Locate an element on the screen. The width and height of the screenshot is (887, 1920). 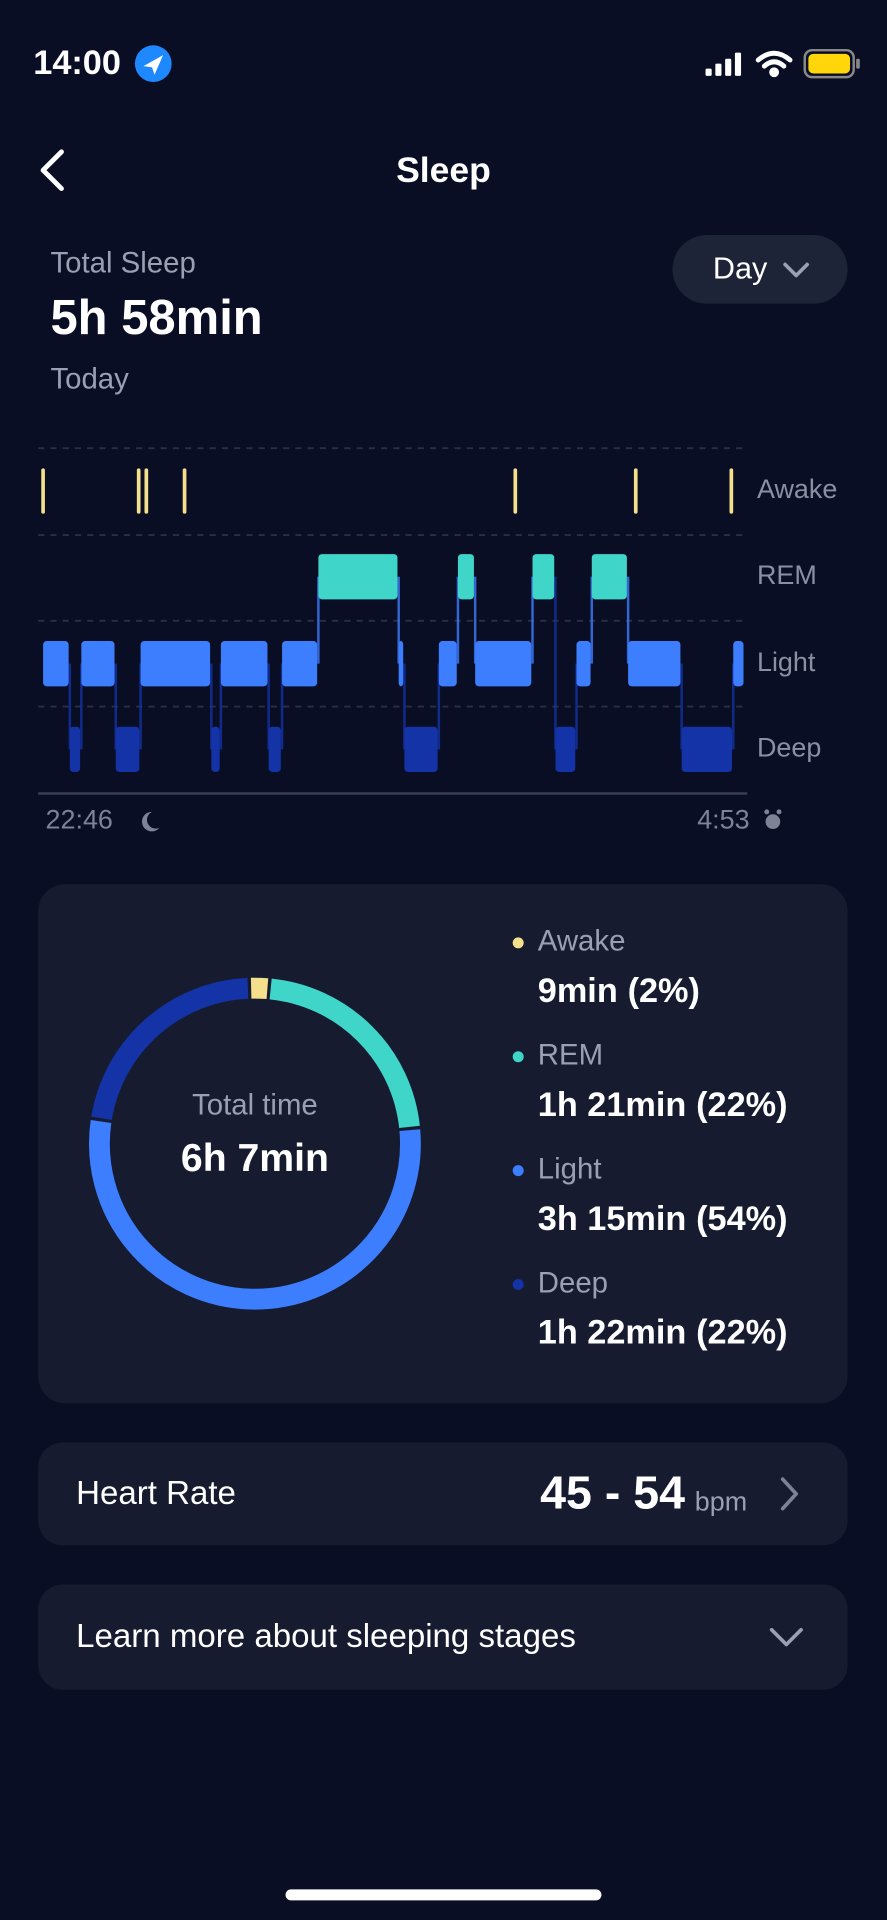
legend-duration: 9min is located at coordinates (578, 991).